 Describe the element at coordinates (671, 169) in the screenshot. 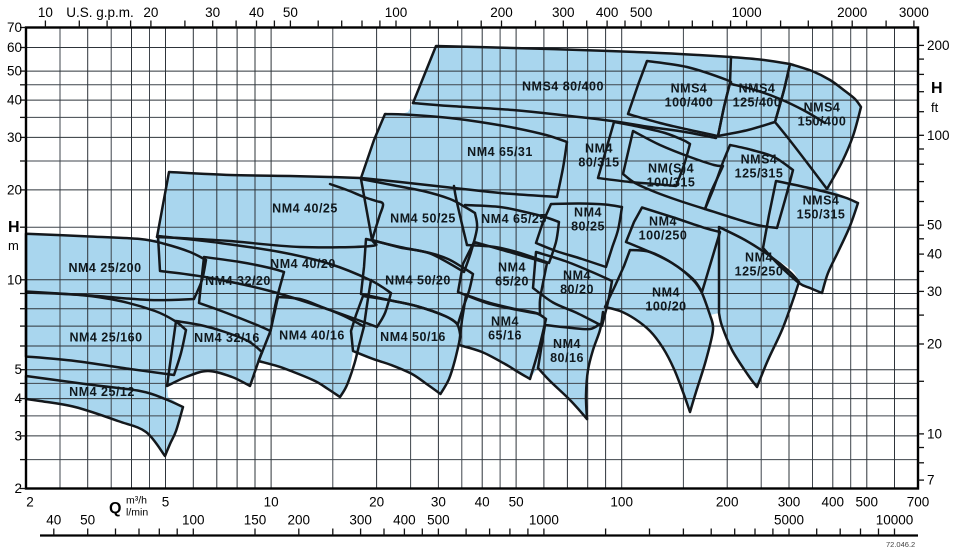

I see `svg-text: NM(S)4` at that location.